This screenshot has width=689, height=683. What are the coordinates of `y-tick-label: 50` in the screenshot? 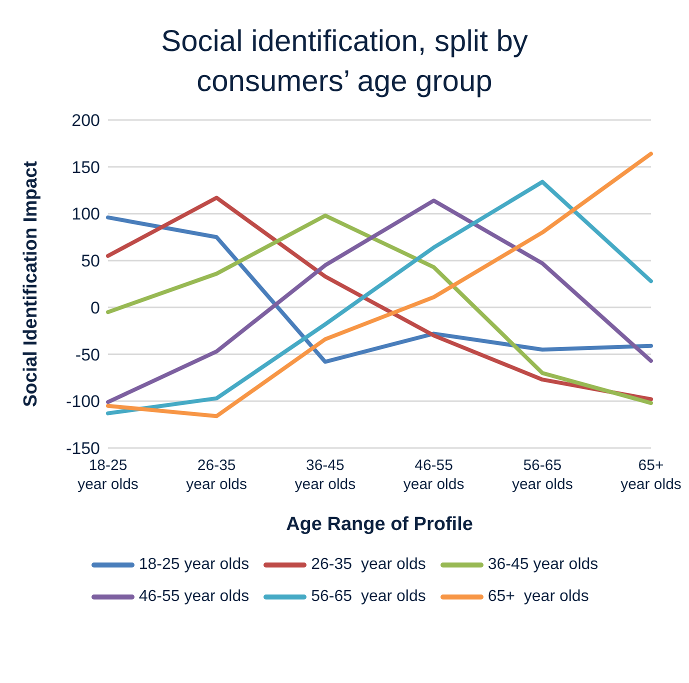 It's located at (90, 261).